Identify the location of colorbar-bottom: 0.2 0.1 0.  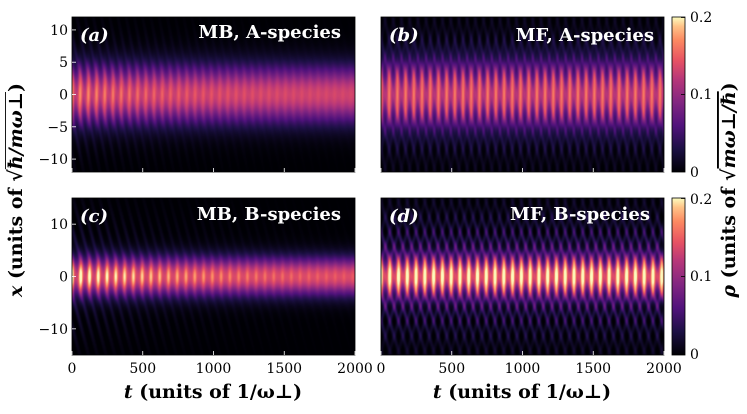
(691, 277).